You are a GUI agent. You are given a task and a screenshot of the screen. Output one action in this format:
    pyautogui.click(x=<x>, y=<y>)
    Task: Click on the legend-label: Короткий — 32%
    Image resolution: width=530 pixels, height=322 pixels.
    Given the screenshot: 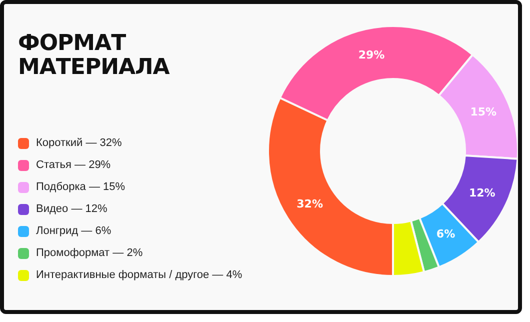 What is the action you would take?
    pyautogui.click(x=79, y=143)
    